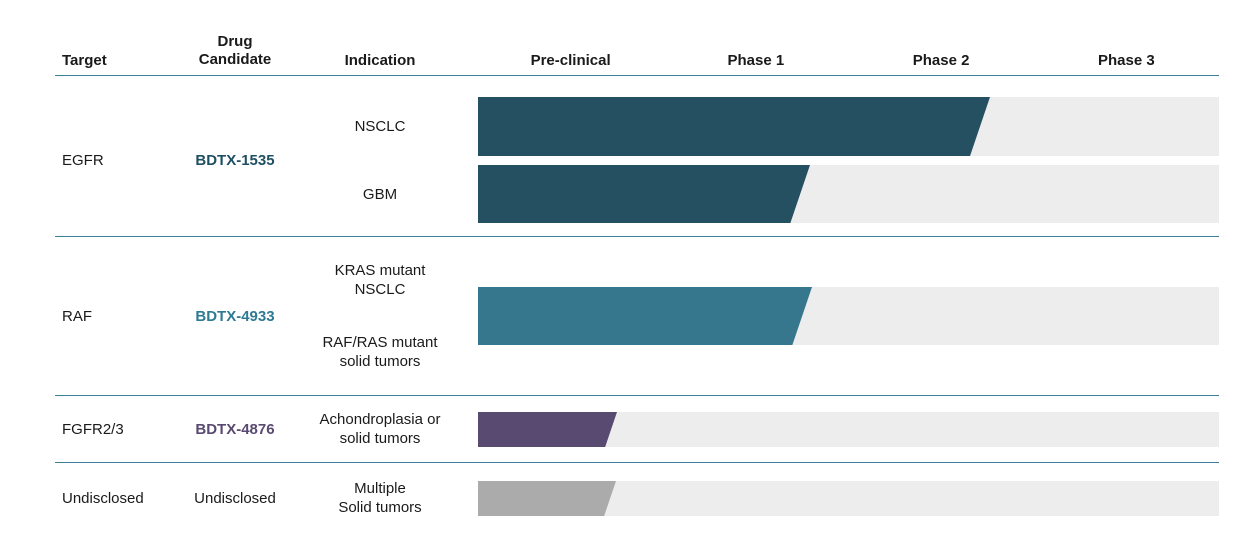  I want to click on indication-label: KRAS mutant NSCLC, so click(380, 280).